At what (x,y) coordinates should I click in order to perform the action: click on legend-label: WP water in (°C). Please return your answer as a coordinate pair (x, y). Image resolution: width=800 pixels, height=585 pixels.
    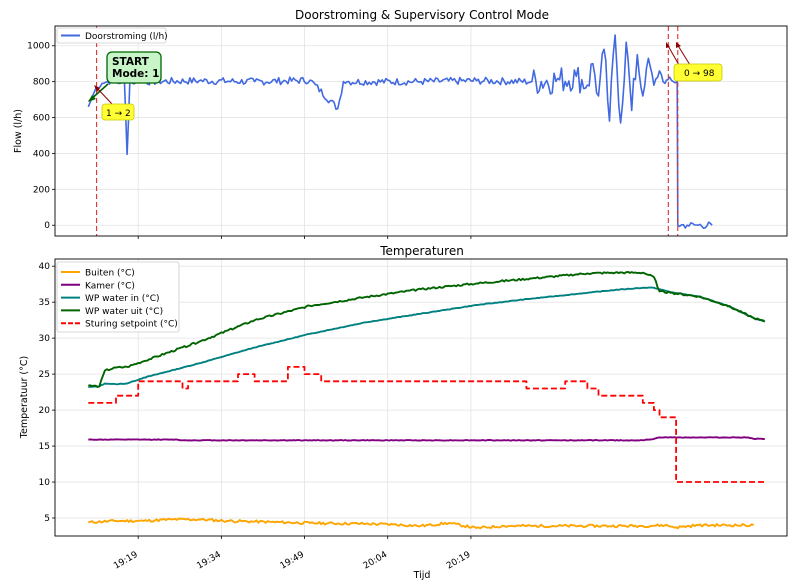
    Looking at the image, I should click on (122, 299).